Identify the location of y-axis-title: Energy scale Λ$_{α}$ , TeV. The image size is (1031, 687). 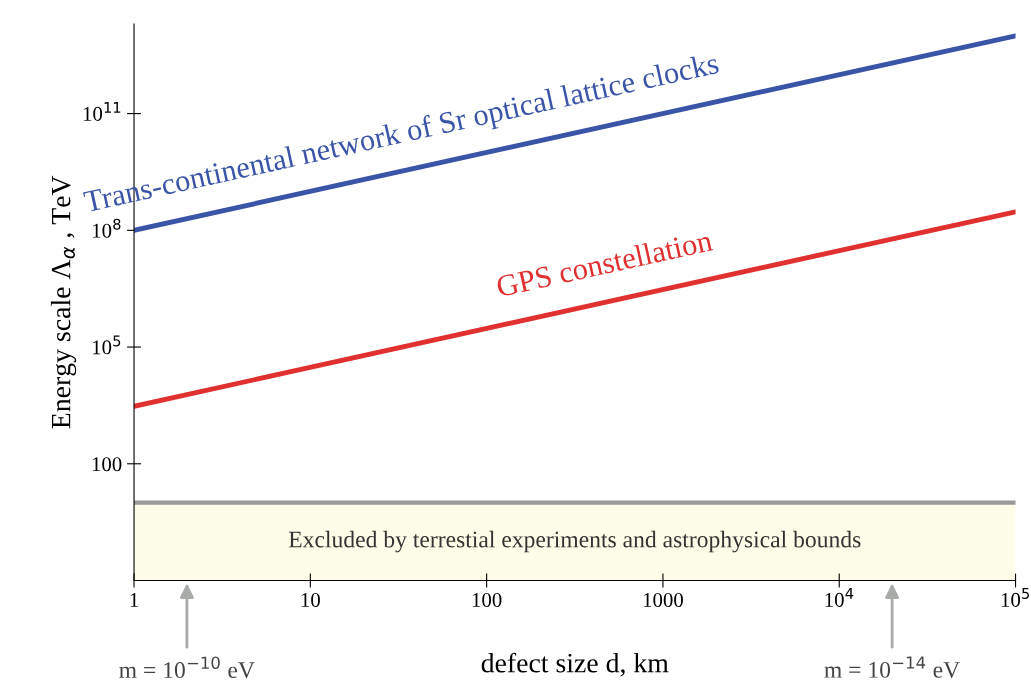
(63, 302).